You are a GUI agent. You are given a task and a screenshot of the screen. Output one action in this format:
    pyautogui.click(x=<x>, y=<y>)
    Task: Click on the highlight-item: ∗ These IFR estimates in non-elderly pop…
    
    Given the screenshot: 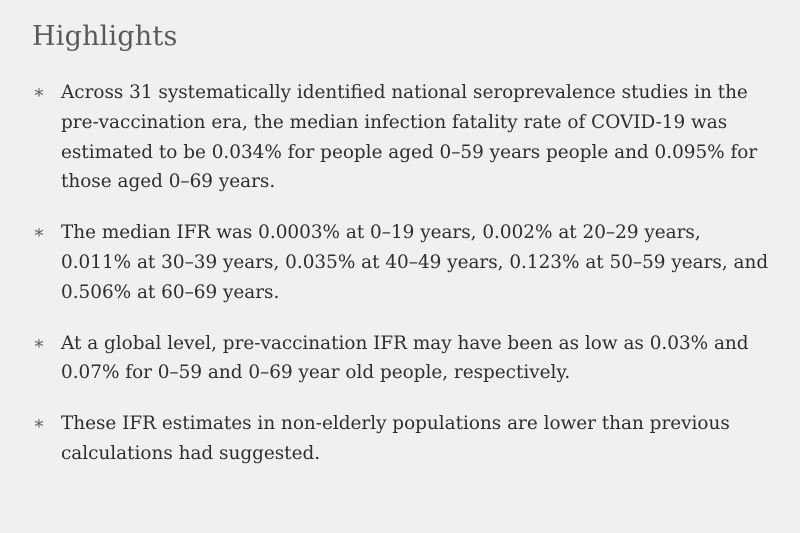 What is the action you would take?
    pyautogui.click(x=400, y=439)
    